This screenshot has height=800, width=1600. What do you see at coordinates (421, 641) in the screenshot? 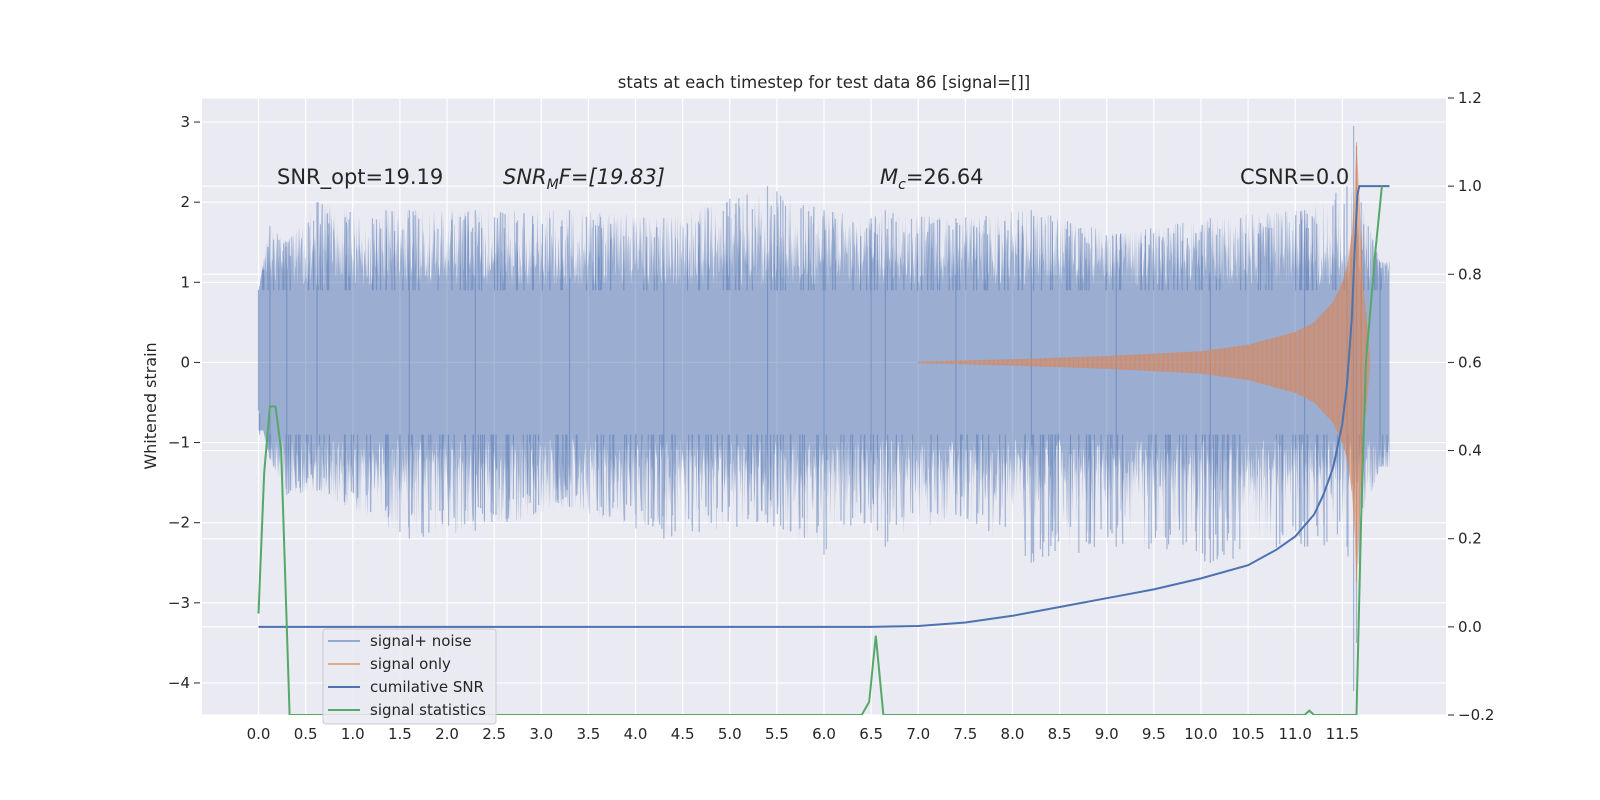
I see `legend-entry-label: signal+ noise` at bounding box center [421, 641].